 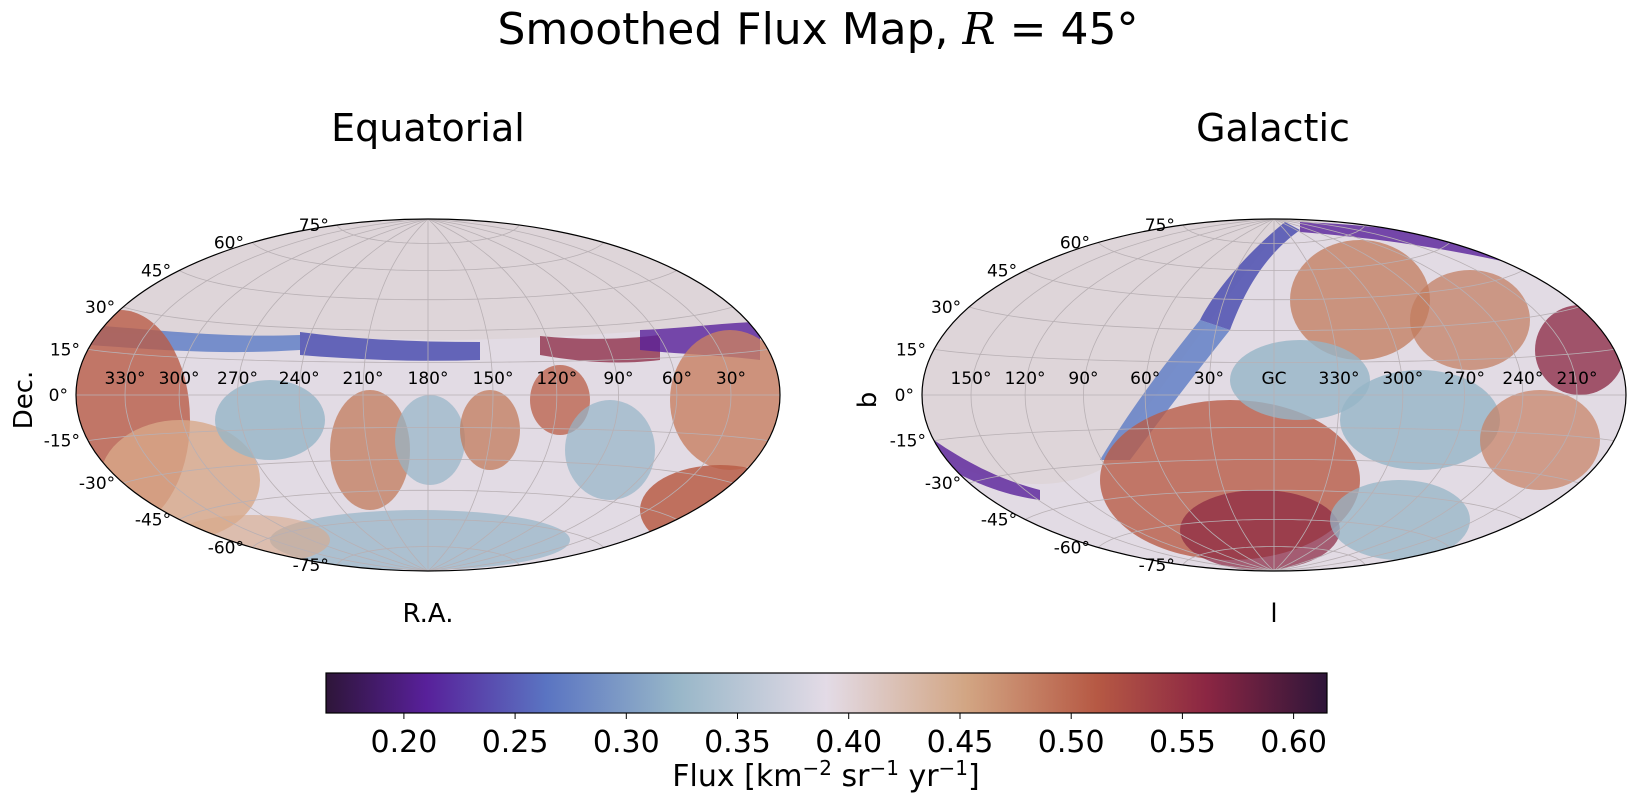 I want to click on lon-tick-label: 180°, so click(x=428, y=379).